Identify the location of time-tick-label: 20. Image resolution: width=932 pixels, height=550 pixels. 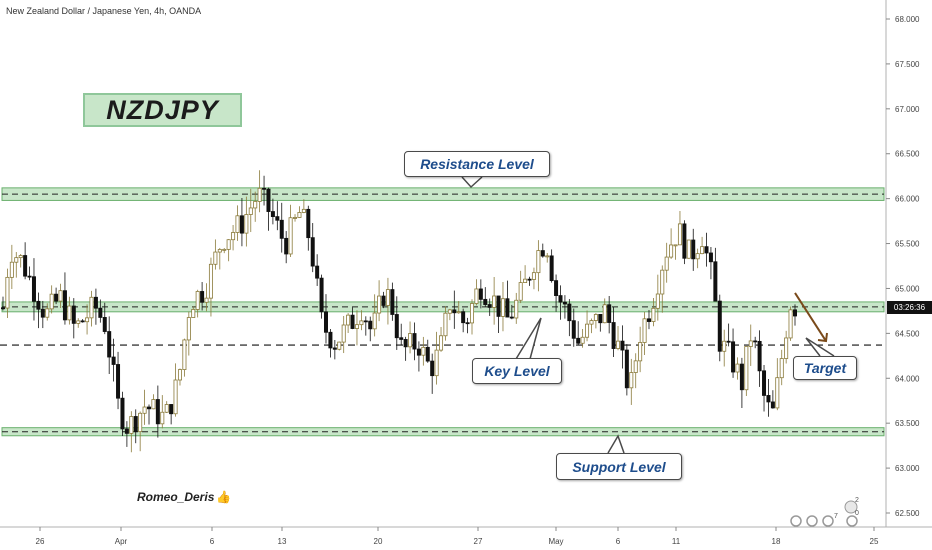
(378, 541).